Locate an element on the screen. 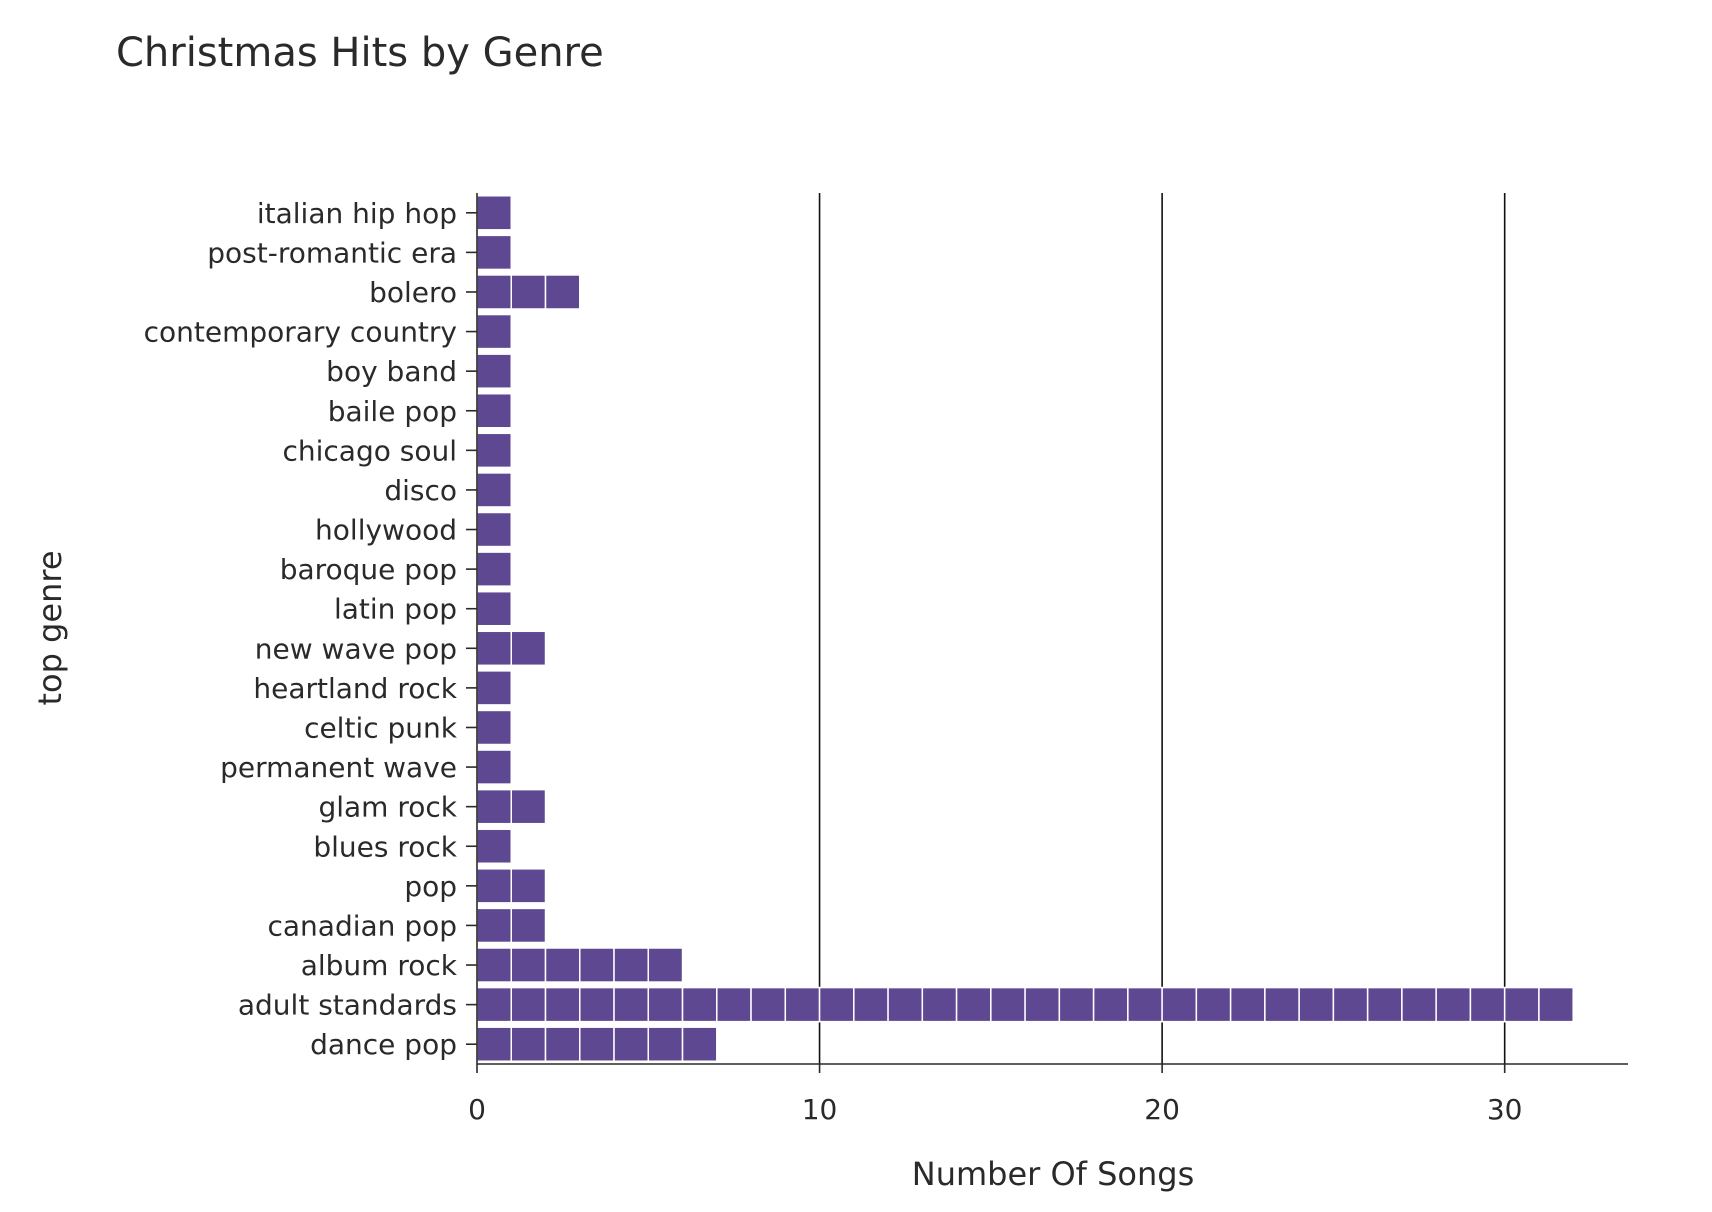 This screenshot has height=1212, width=1712. y-tick-label: italian hip hop is located at coordinates (357, 213).